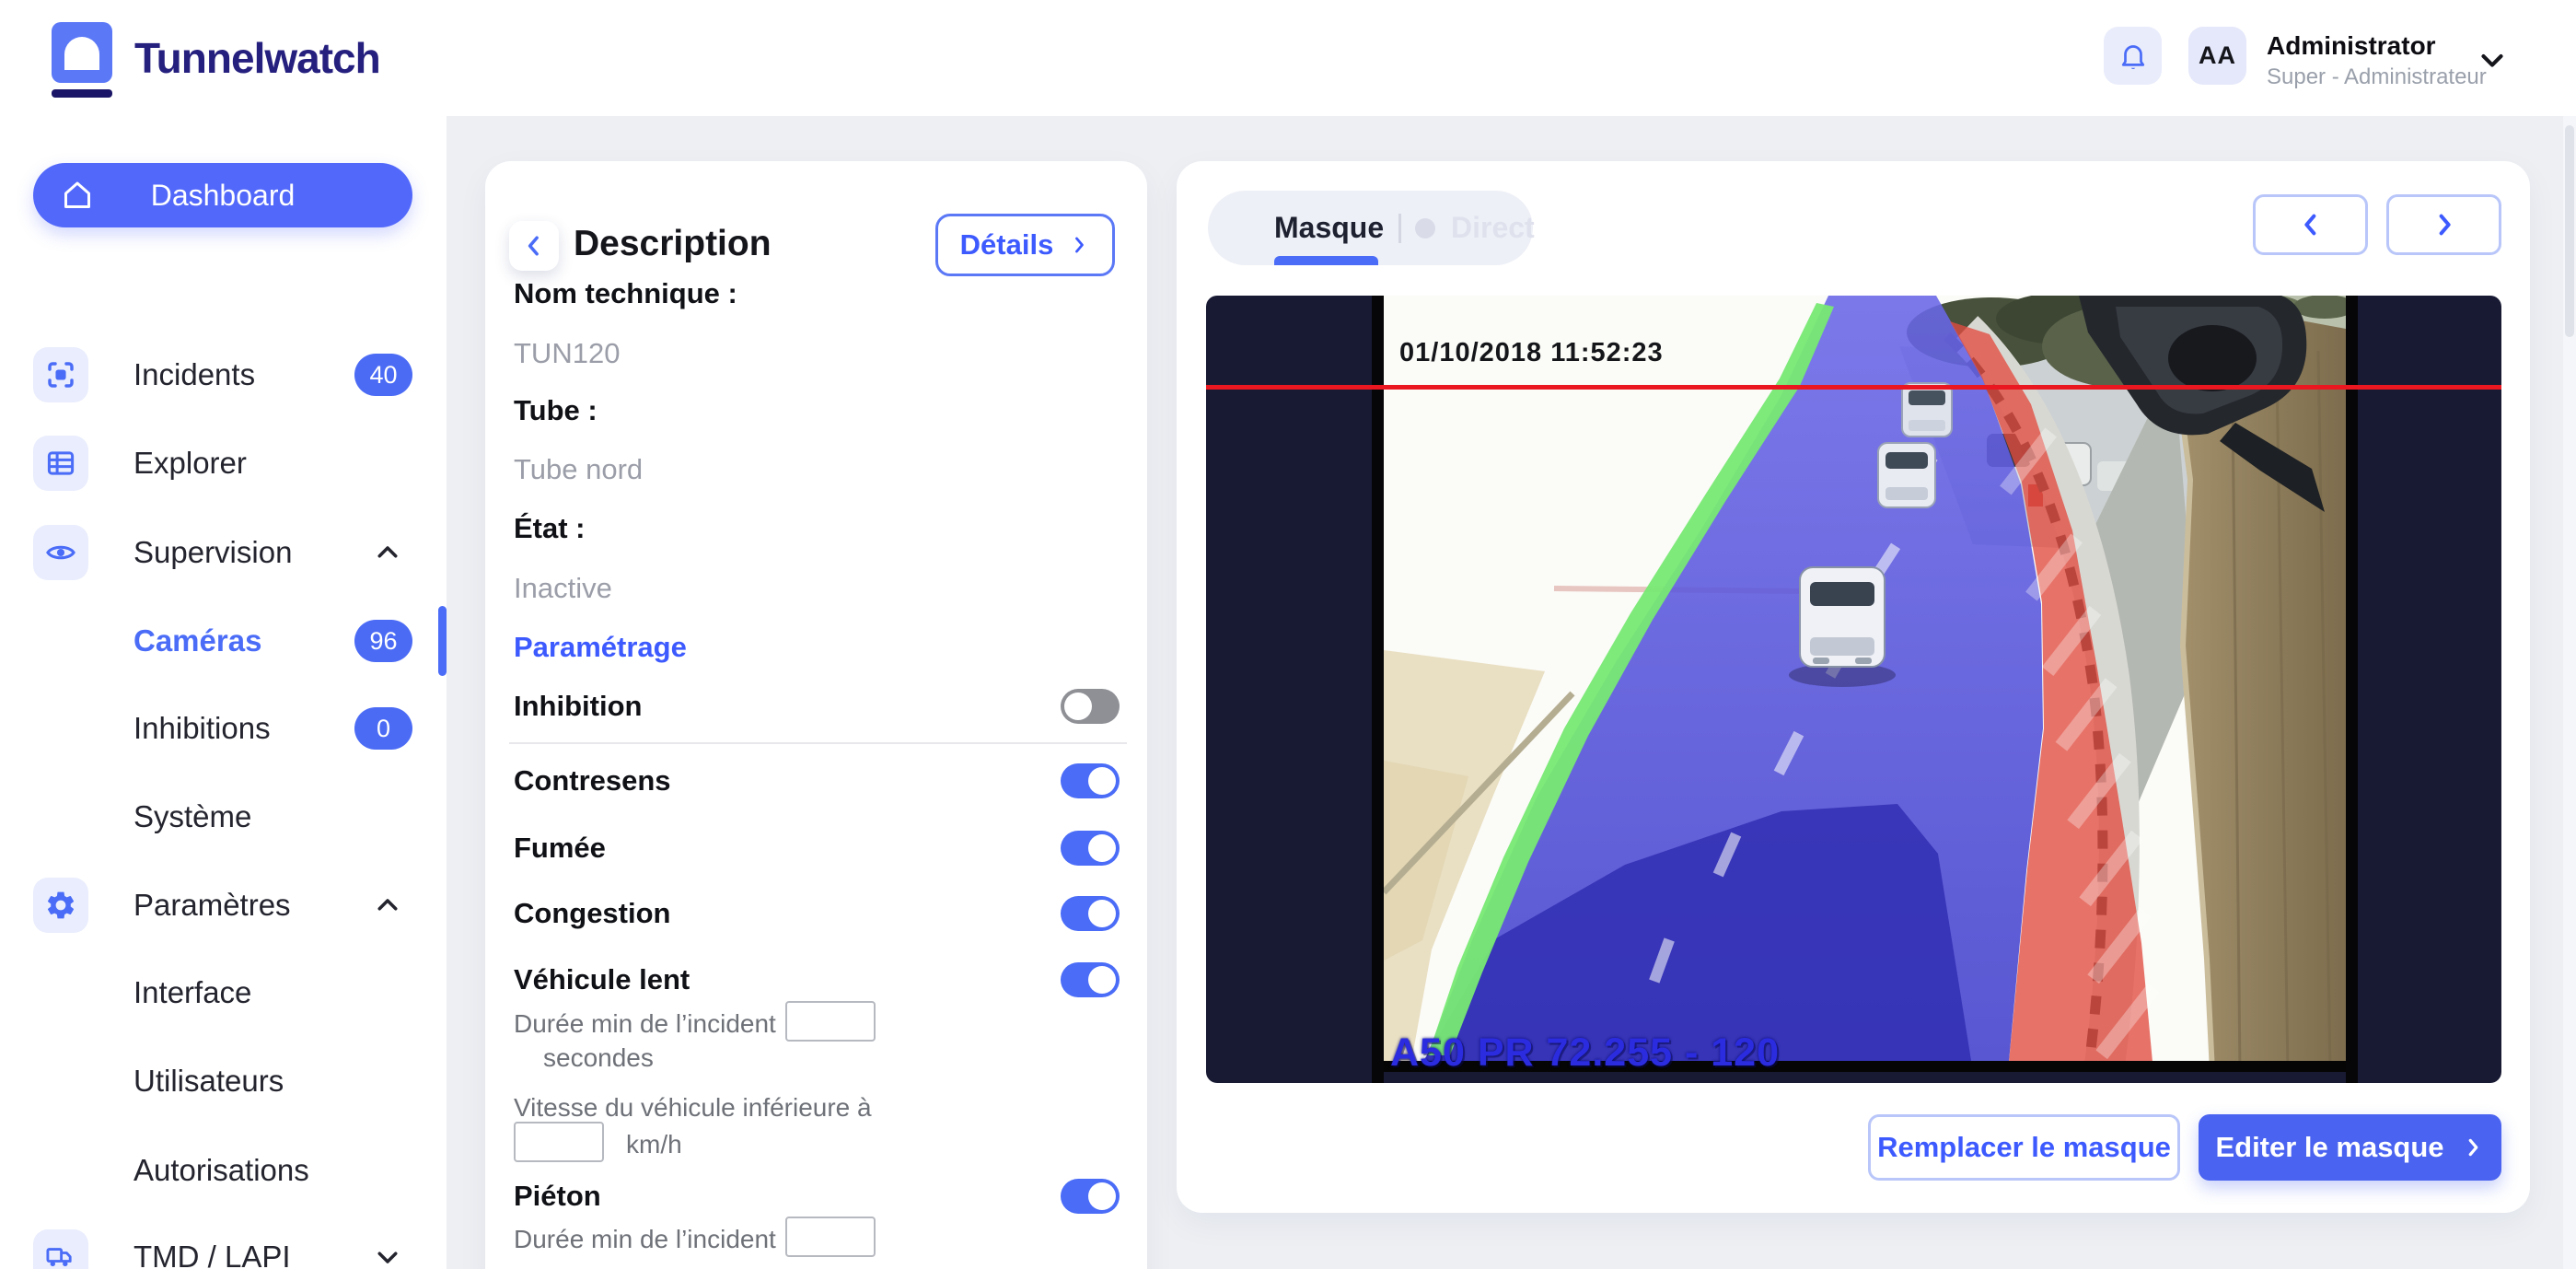 The height and width of the screenshot is (1269, 2576). Describe the element at coordinates (567, 353) in the screenshot. I see `nom-technique-value: TUN120` at that location.